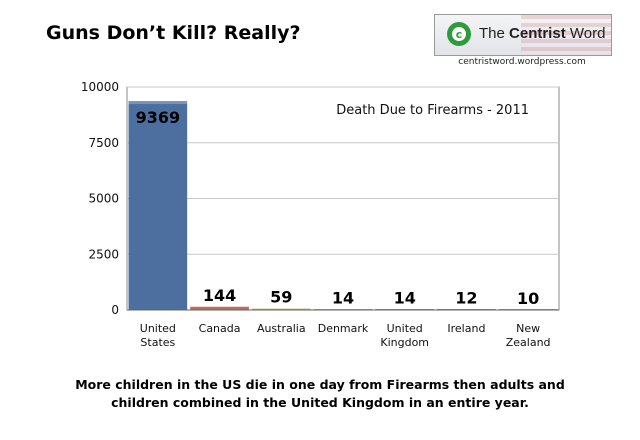 This screenshot has height=440, width=640. I want to click on x-tick-label-4-1: Kingdom, so click(404, 342).